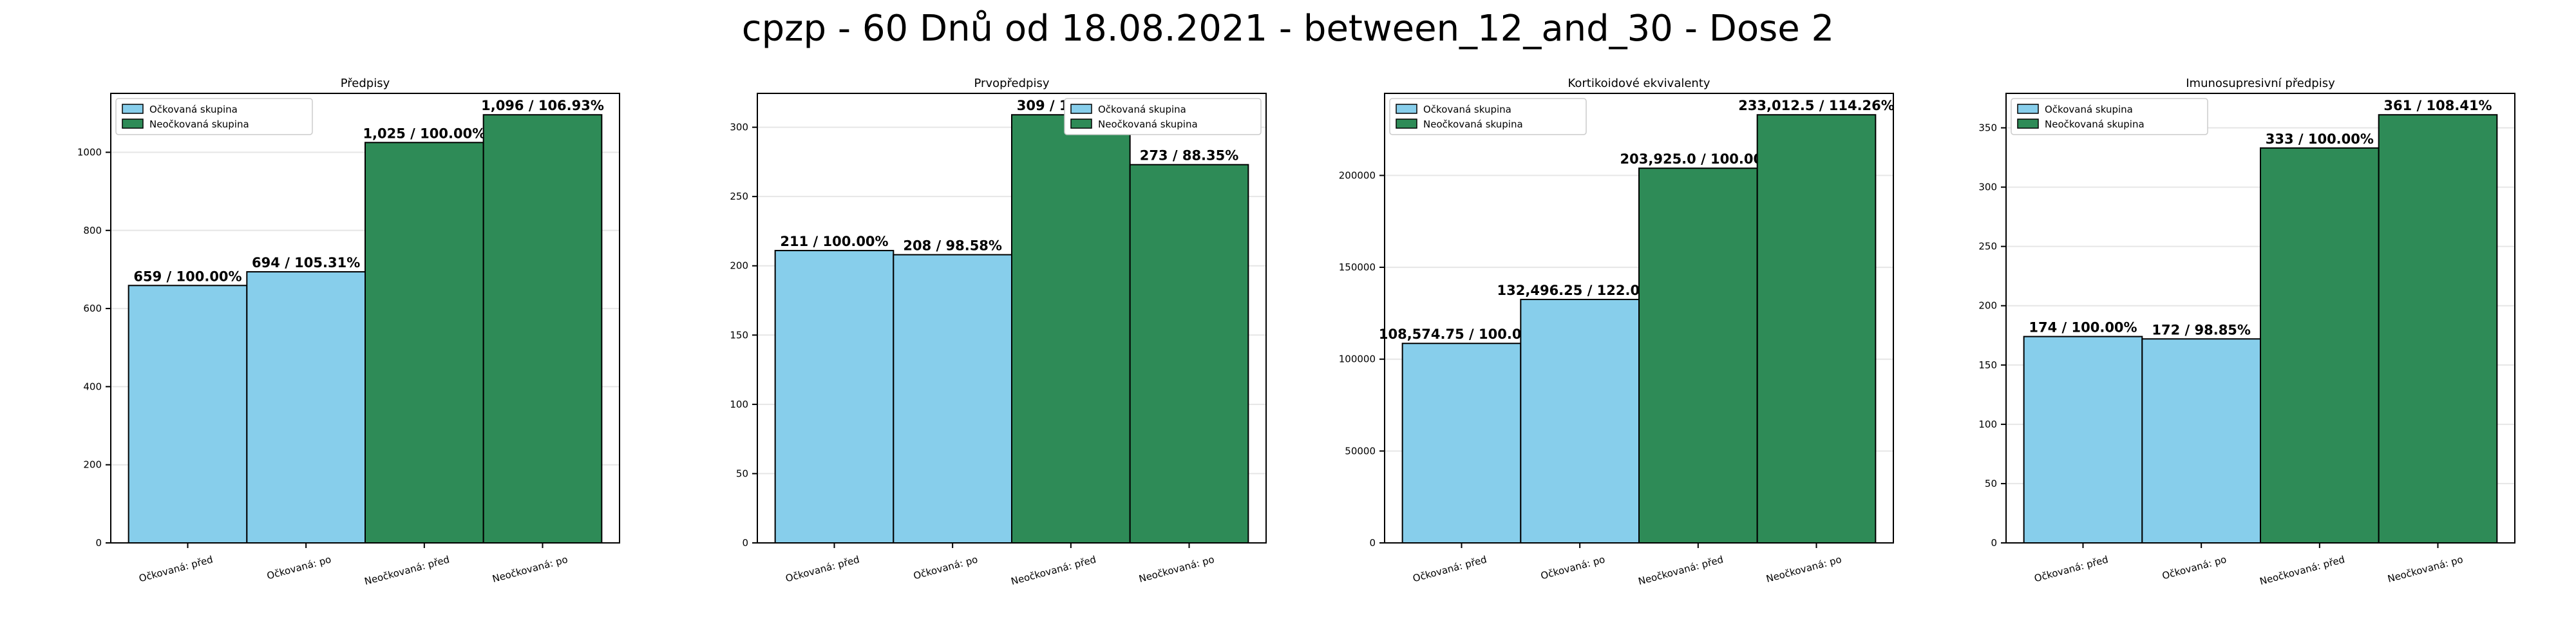 The height and width of the screenshot is (644, 2576). What do you see at coordinates (739, 404) in the screenshot?
I see `y-tick-label: 100` at bounding box center [739, 404].